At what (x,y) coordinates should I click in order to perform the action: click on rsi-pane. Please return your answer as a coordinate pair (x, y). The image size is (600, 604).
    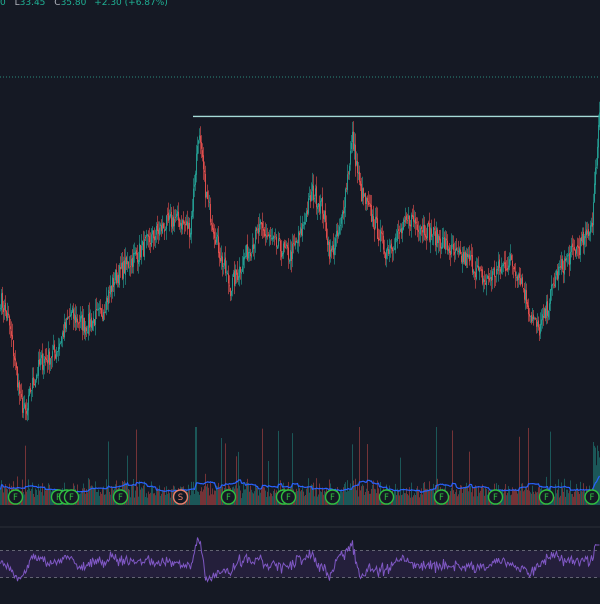
    Looking at the image, I should click on (300, 554).